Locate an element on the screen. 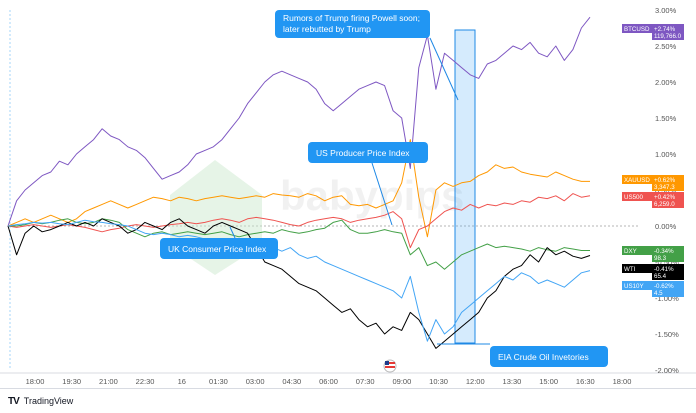 The height and width of the screenshot is (413, 696). series-label-name: WTI is located at coordinates (630, 269).